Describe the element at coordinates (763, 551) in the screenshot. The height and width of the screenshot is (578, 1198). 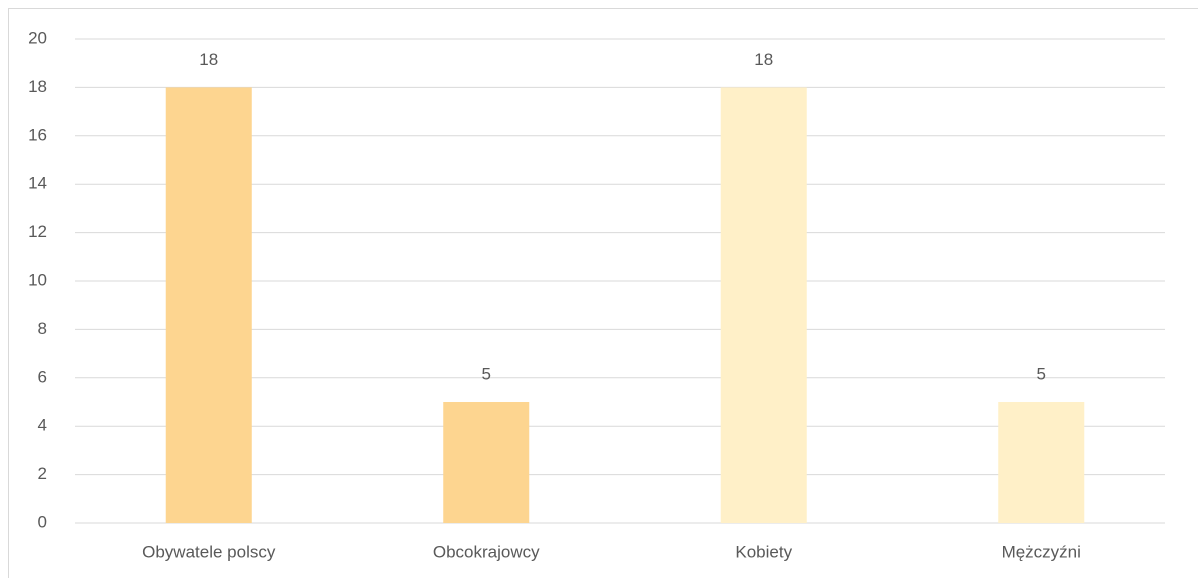
I see `x-tick-label: Kobiety` at that location.